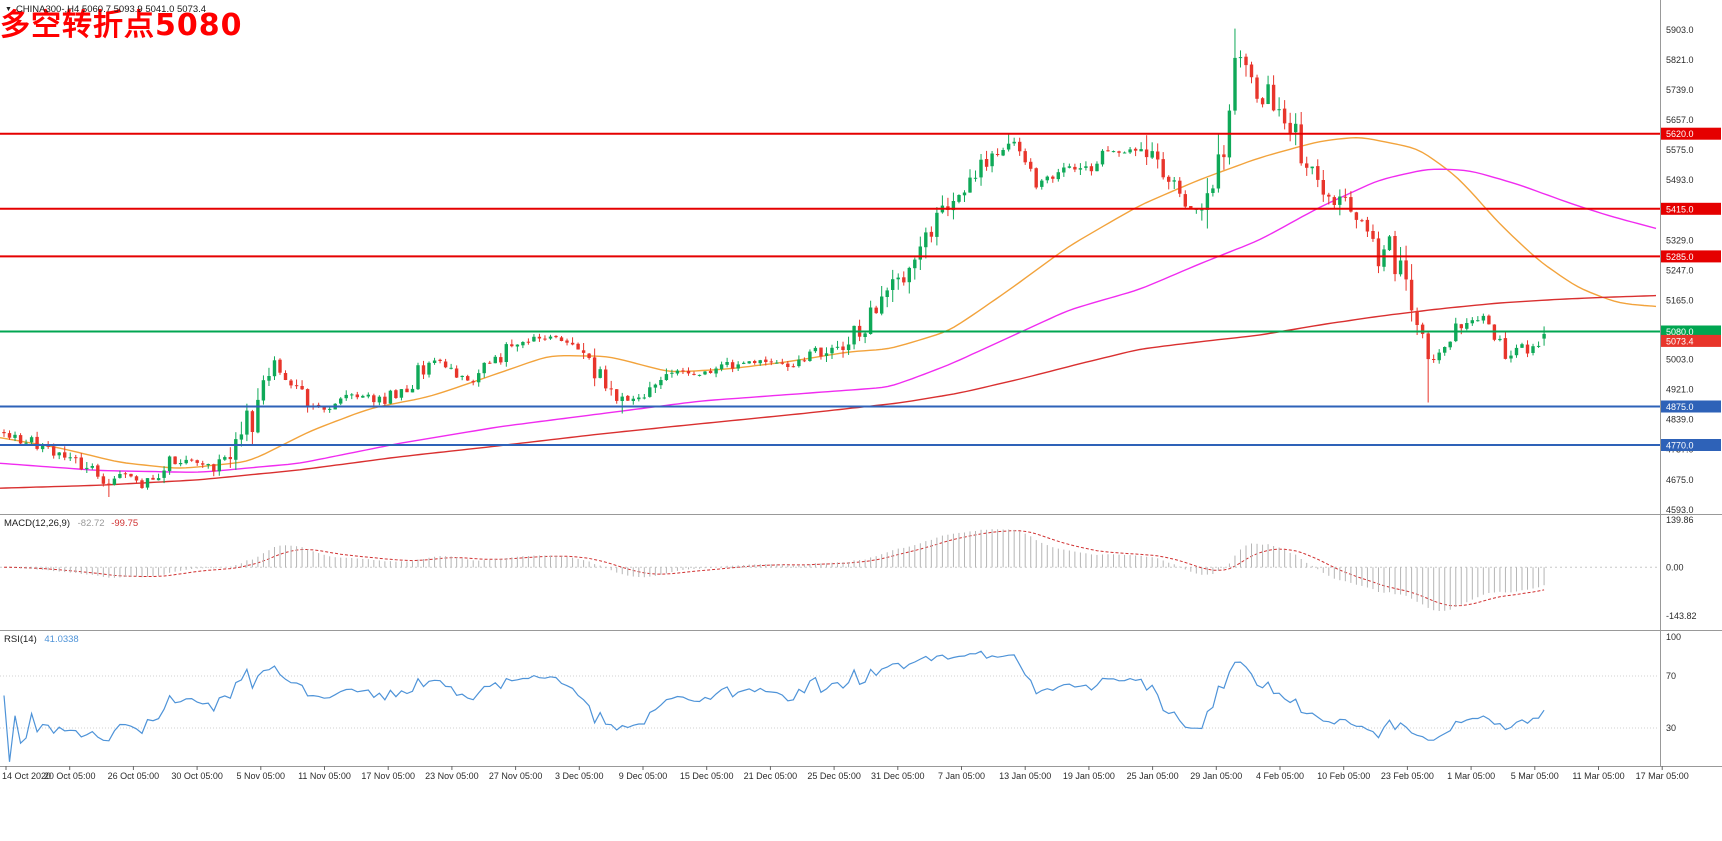 The width and height of the screenshot is (1722, 841). What do you see at coordinates (707, 776) in the screenshot?
I see `svg-text: 15 Dec 05:00` at bounding box center [707, 776].